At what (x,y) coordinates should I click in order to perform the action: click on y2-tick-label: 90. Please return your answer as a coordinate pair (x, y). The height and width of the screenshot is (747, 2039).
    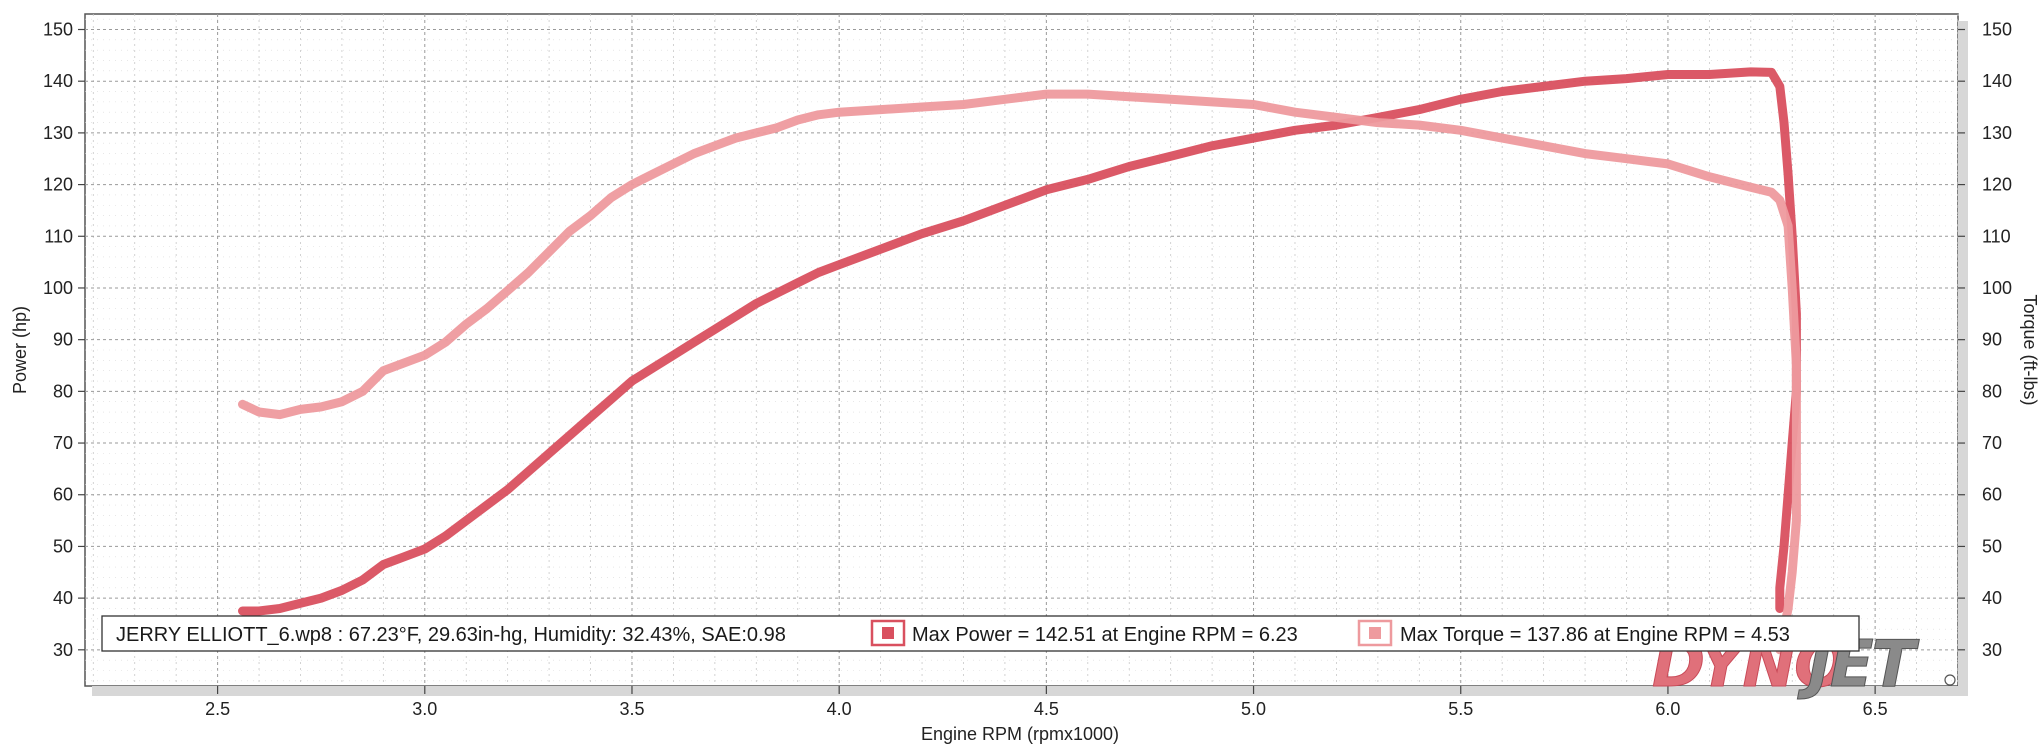
    Looking at the image, I should click on (1992, 340).